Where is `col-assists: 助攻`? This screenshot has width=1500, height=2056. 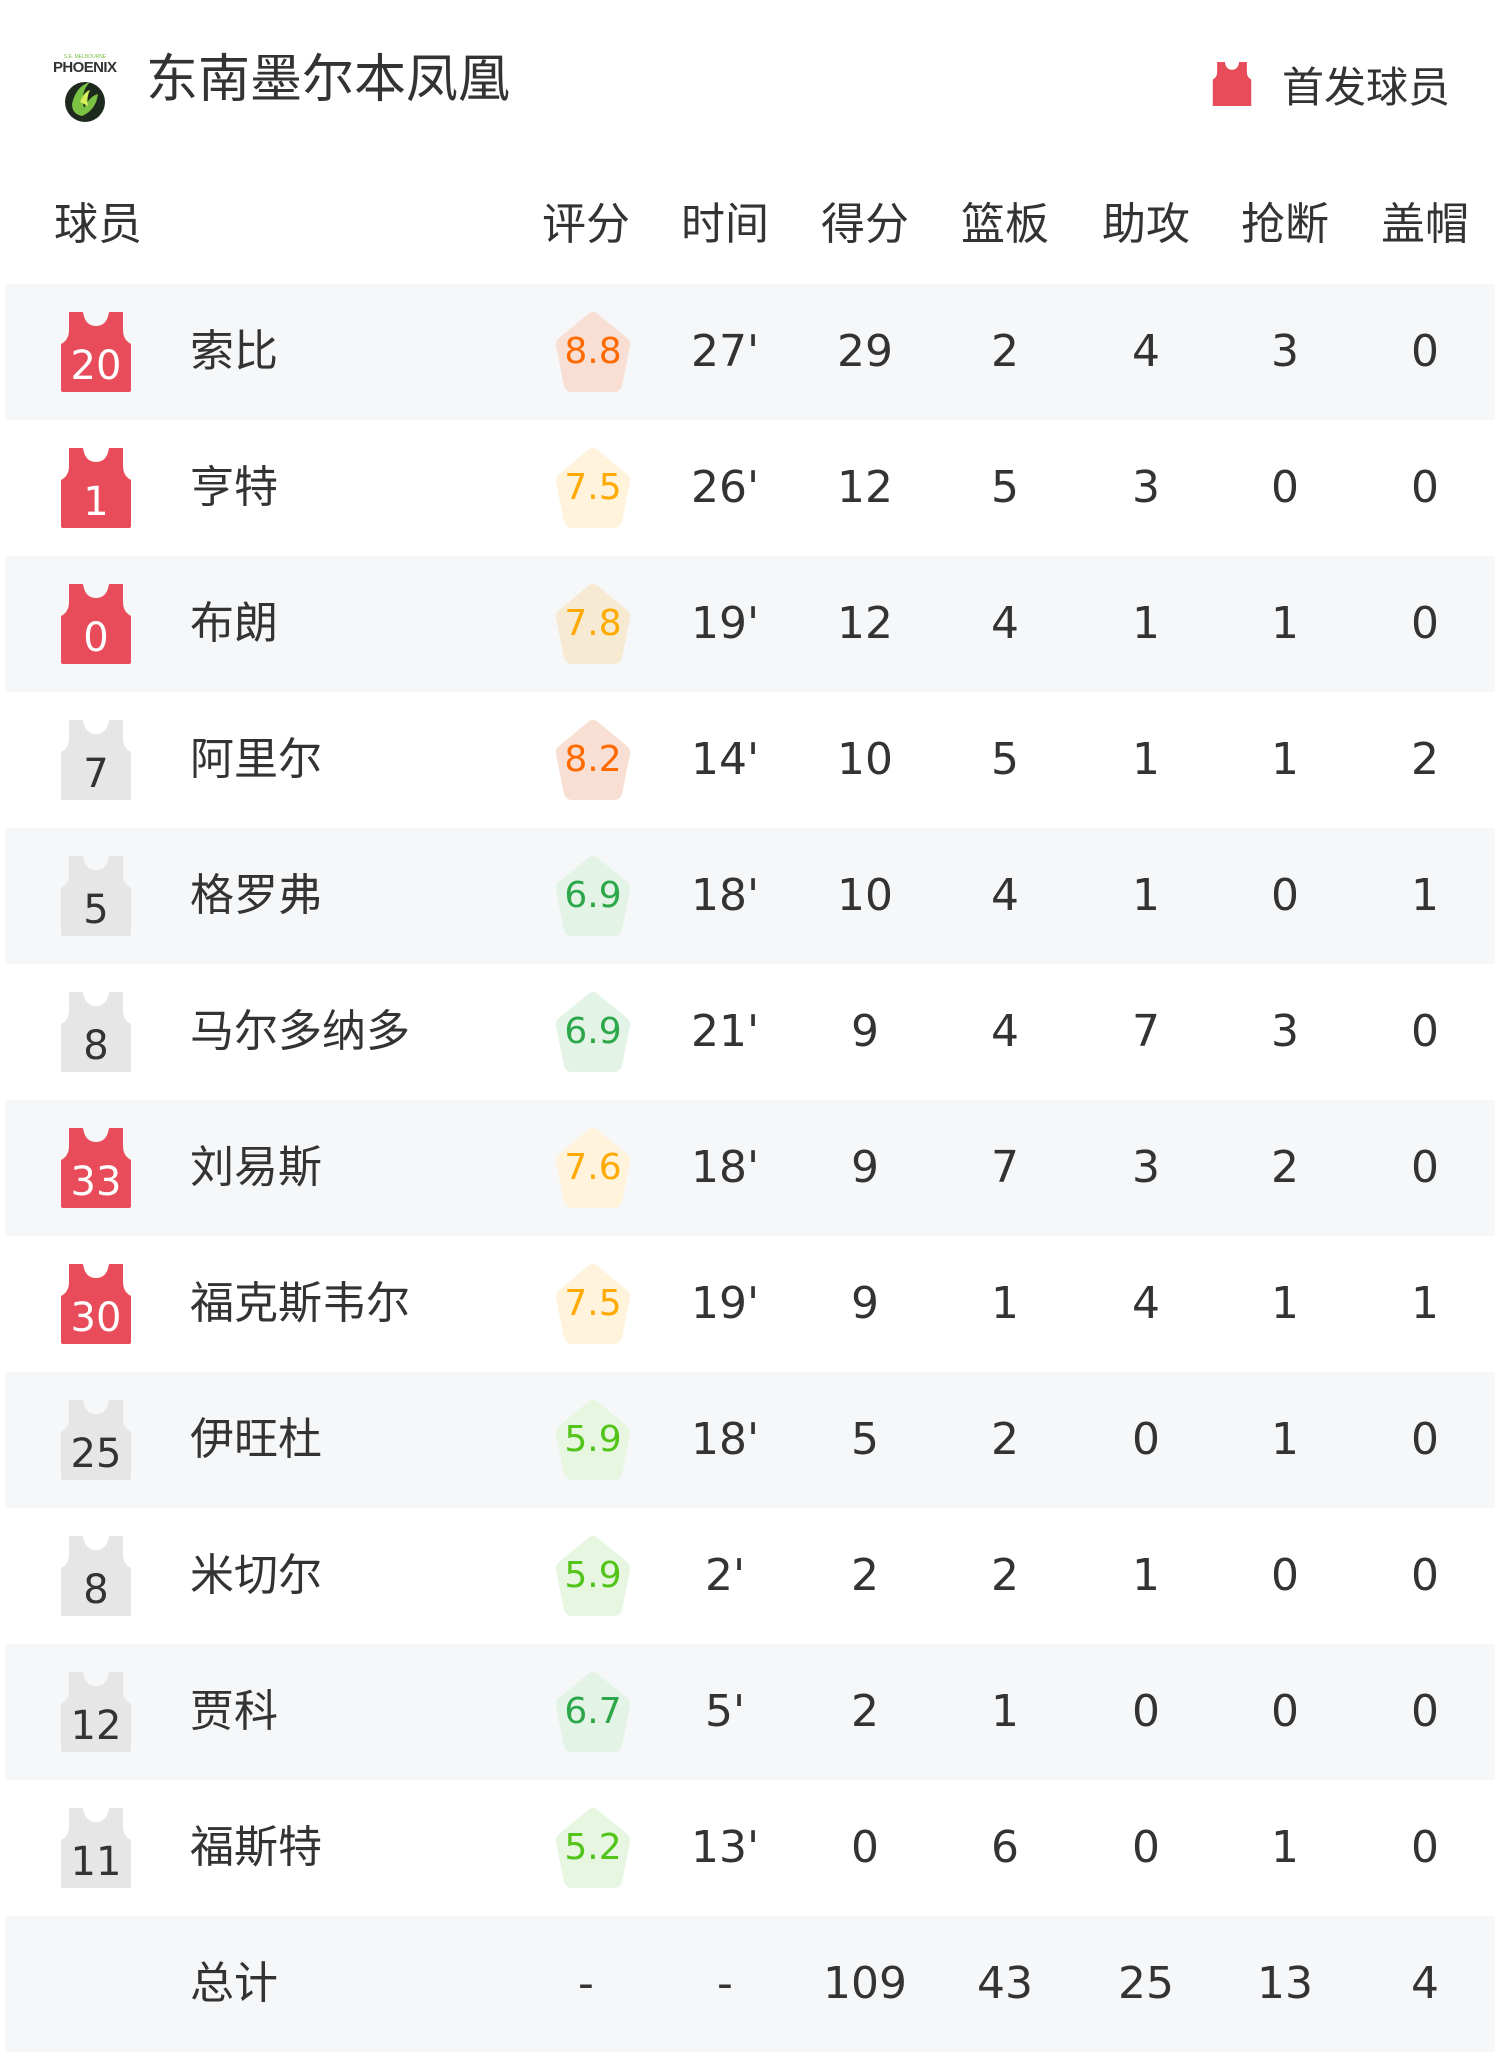
col-assists: 助攻 is located at coordinates (1146, 224).